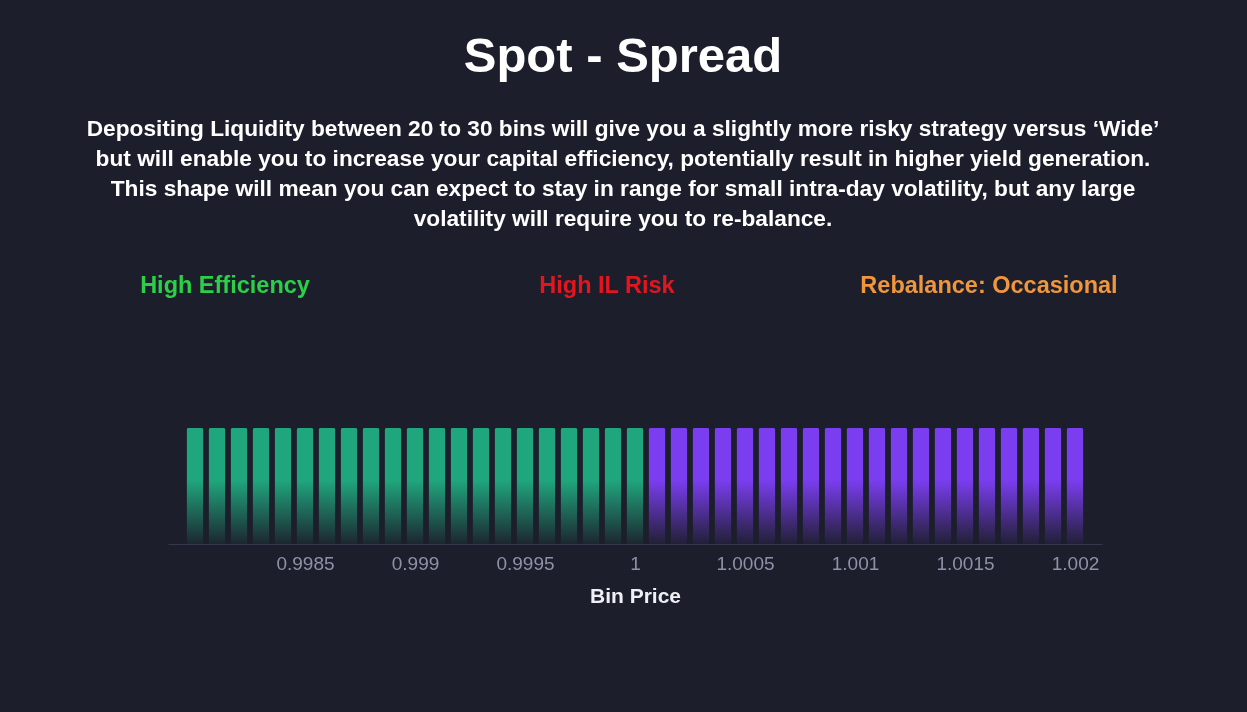  I want to click on x-tick-label: 1.0005, so click(745, 563).